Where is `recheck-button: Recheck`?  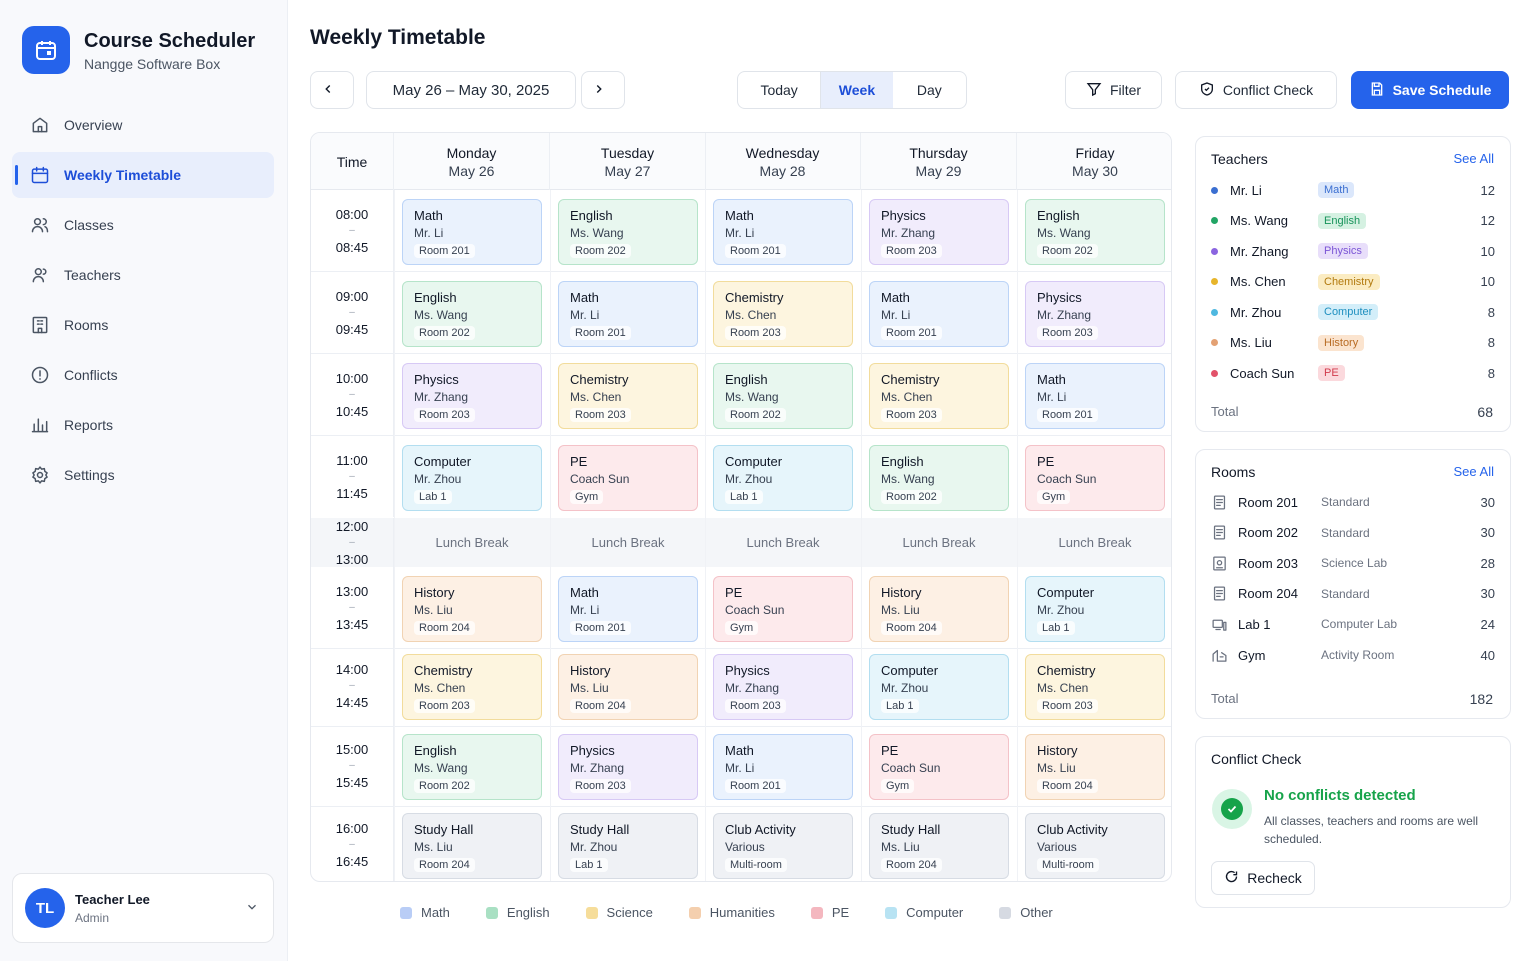 recheck-button: Recheck is located at coordinates (1263, 878).